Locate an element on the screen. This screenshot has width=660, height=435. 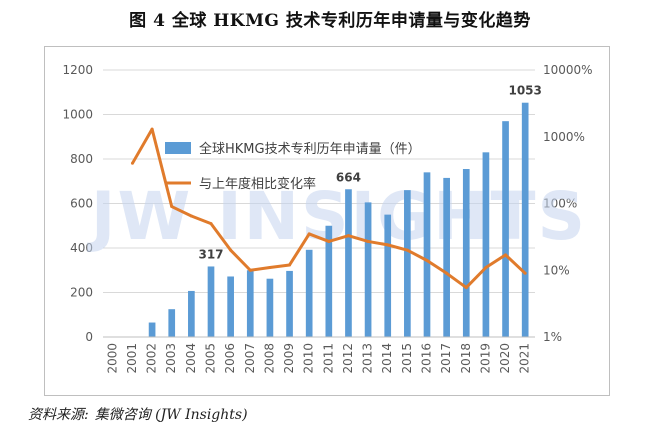
x-tick-label: 2018 is located at coordinates (466, 358).